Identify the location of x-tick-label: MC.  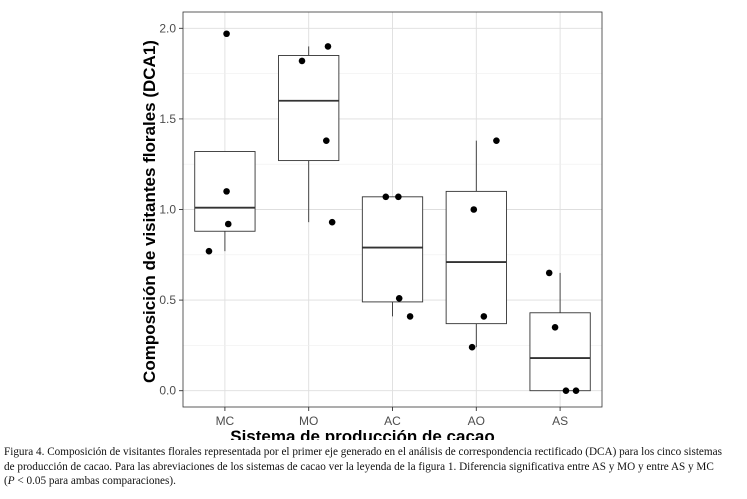
(225, 421).